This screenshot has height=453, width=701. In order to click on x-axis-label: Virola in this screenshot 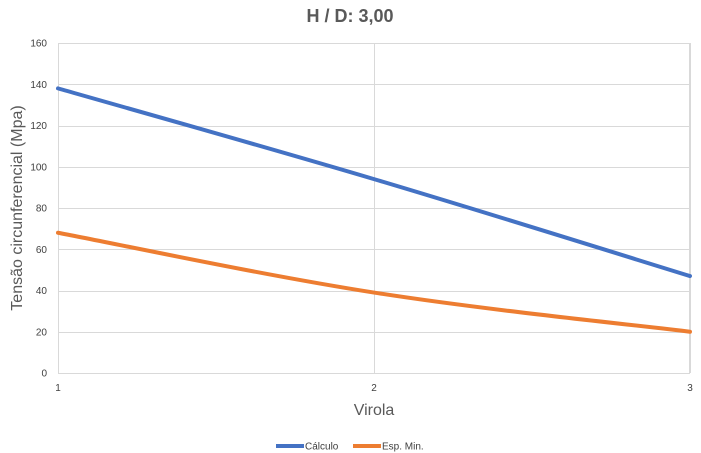, I will do `click(374, 410)`.